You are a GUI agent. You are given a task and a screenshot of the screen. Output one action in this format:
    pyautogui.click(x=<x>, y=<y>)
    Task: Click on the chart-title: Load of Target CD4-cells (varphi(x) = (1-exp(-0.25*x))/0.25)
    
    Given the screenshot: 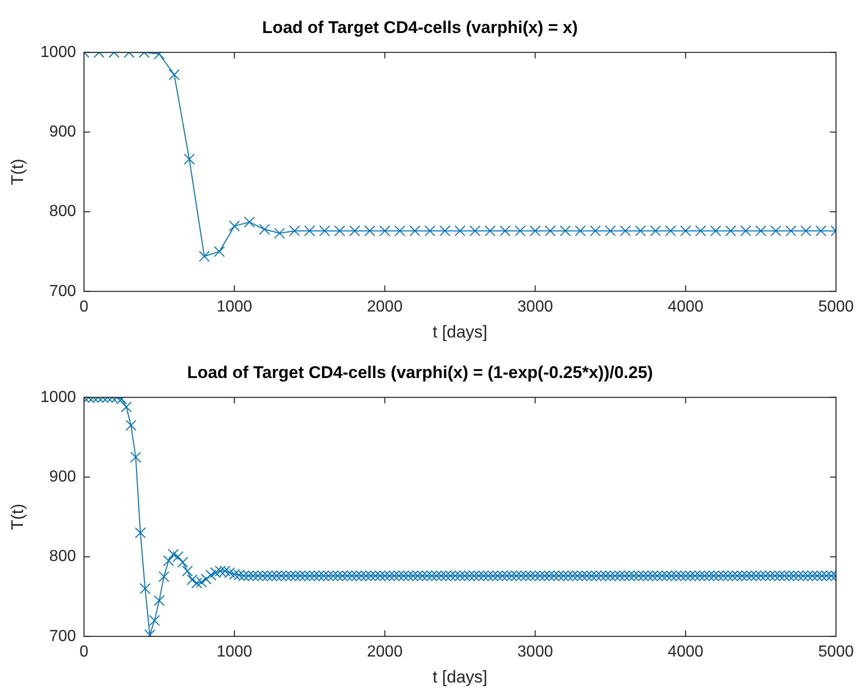 What is the action you would take?
    pyautogui.click(x=420, y=372)
    